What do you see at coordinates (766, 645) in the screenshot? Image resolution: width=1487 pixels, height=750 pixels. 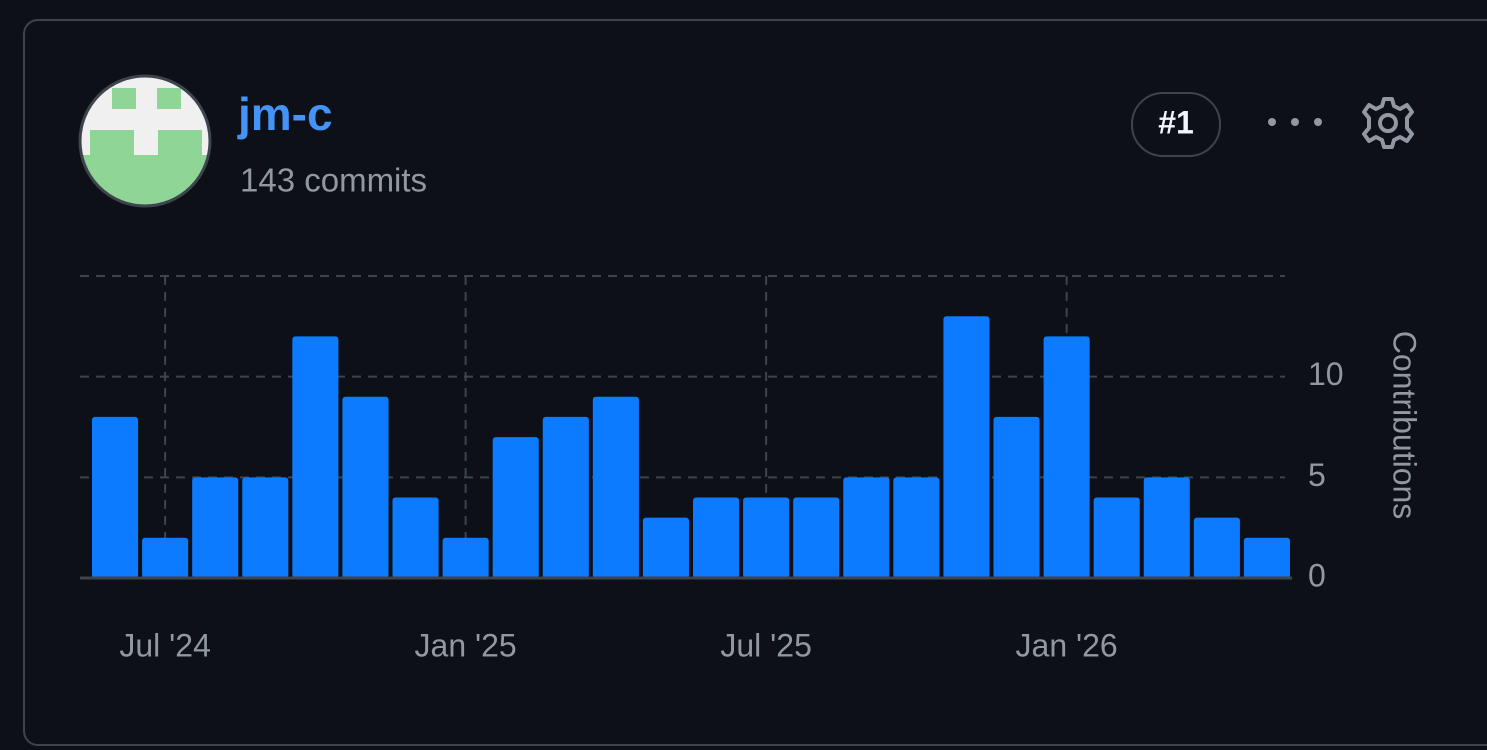 I see `x-tick-label: Jul '25` at bounding box center [766, 645].